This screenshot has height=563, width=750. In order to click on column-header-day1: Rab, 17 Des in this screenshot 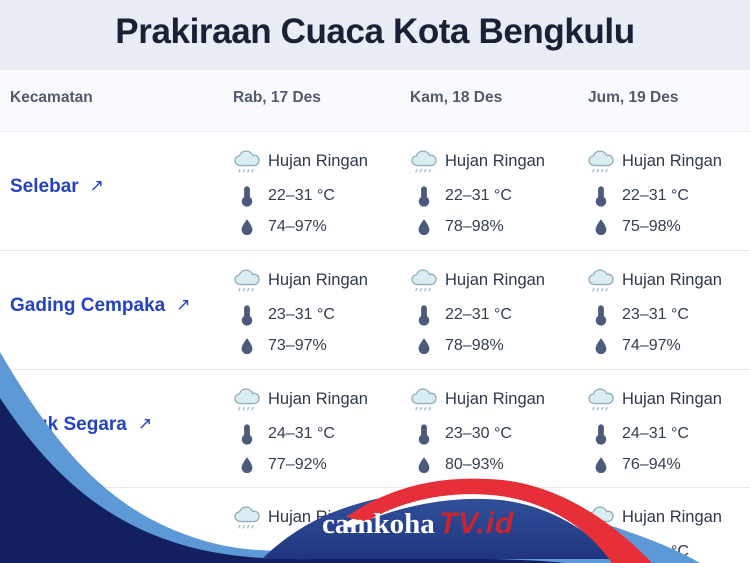, I will do `click(277, 97)`.